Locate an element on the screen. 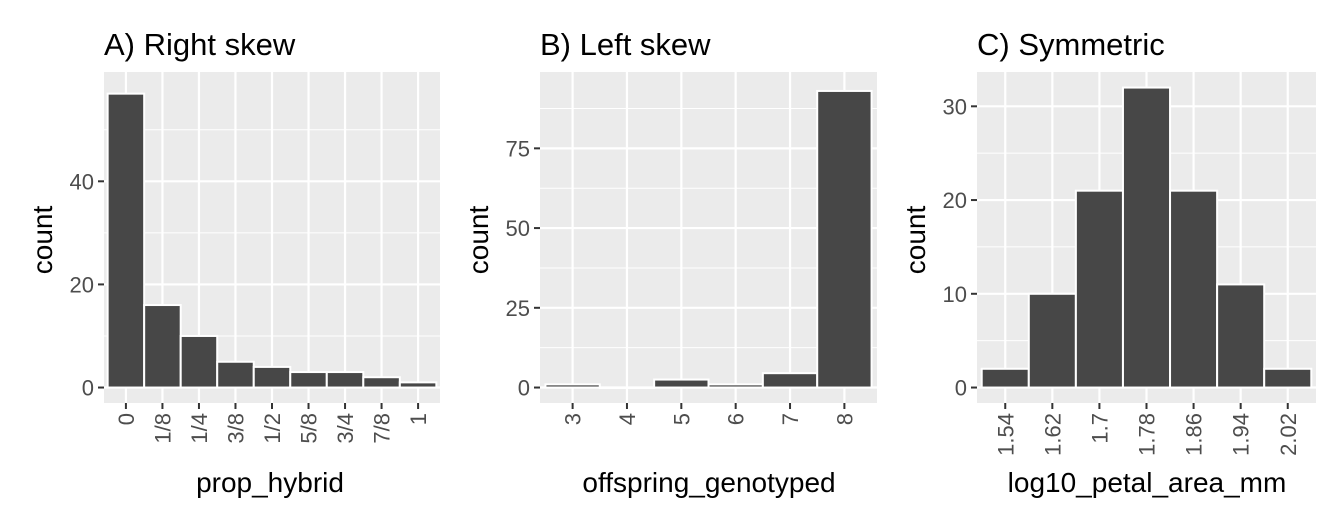 This screenshot has height=528, width=1344. x-tick-label: 2.02 is located at coordinates (1288, 434).